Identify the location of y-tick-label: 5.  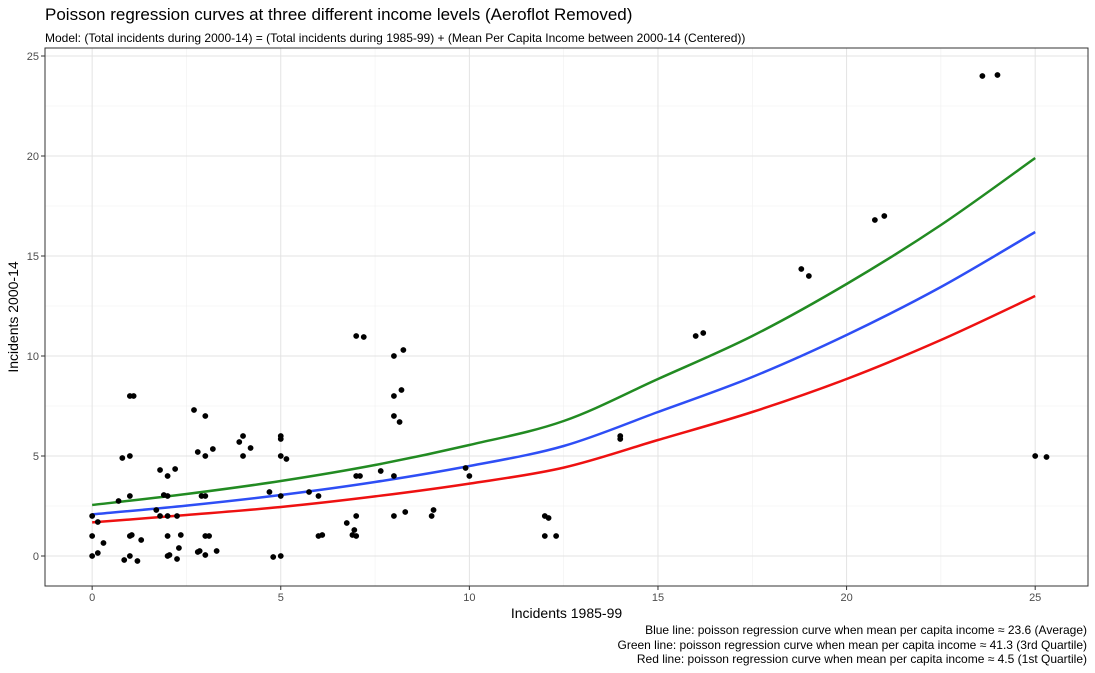
(36, 457).